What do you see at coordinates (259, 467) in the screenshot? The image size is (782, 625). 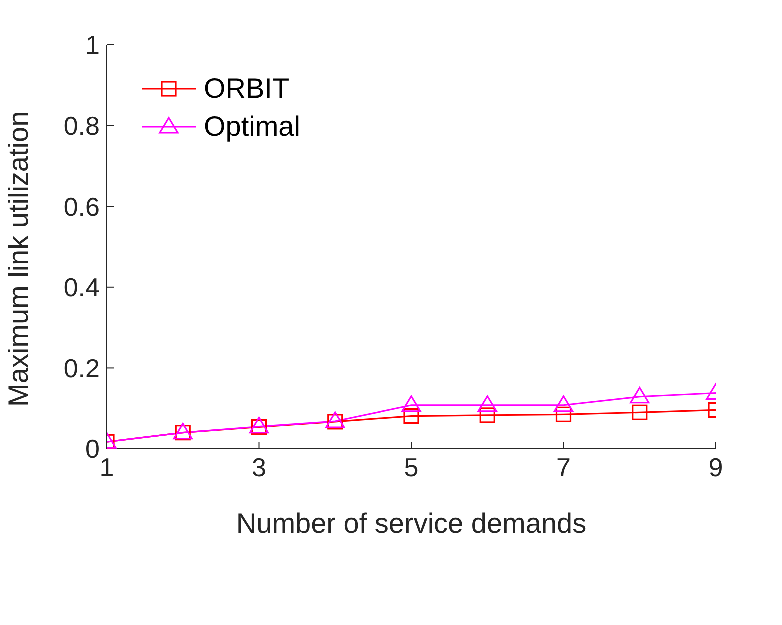 I see `x-tick-label: 3` at bounding box center [259, 467].